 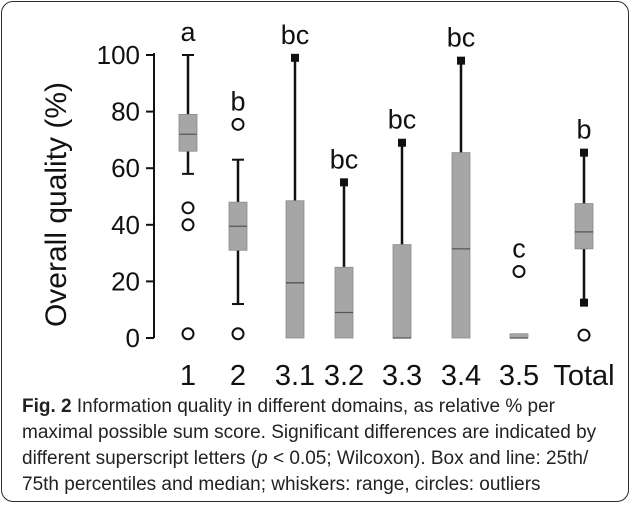 I want to click on group-3-3-box, so click(x=402, y=291).